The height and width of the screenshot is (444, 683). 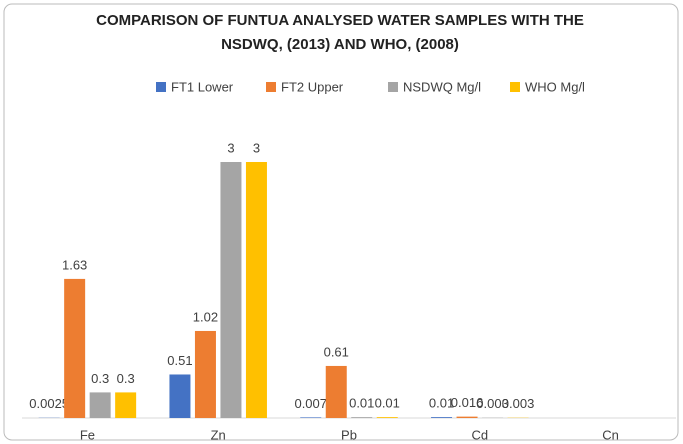 I want to click on data-label: 1.63, so click(x=74, y=264).